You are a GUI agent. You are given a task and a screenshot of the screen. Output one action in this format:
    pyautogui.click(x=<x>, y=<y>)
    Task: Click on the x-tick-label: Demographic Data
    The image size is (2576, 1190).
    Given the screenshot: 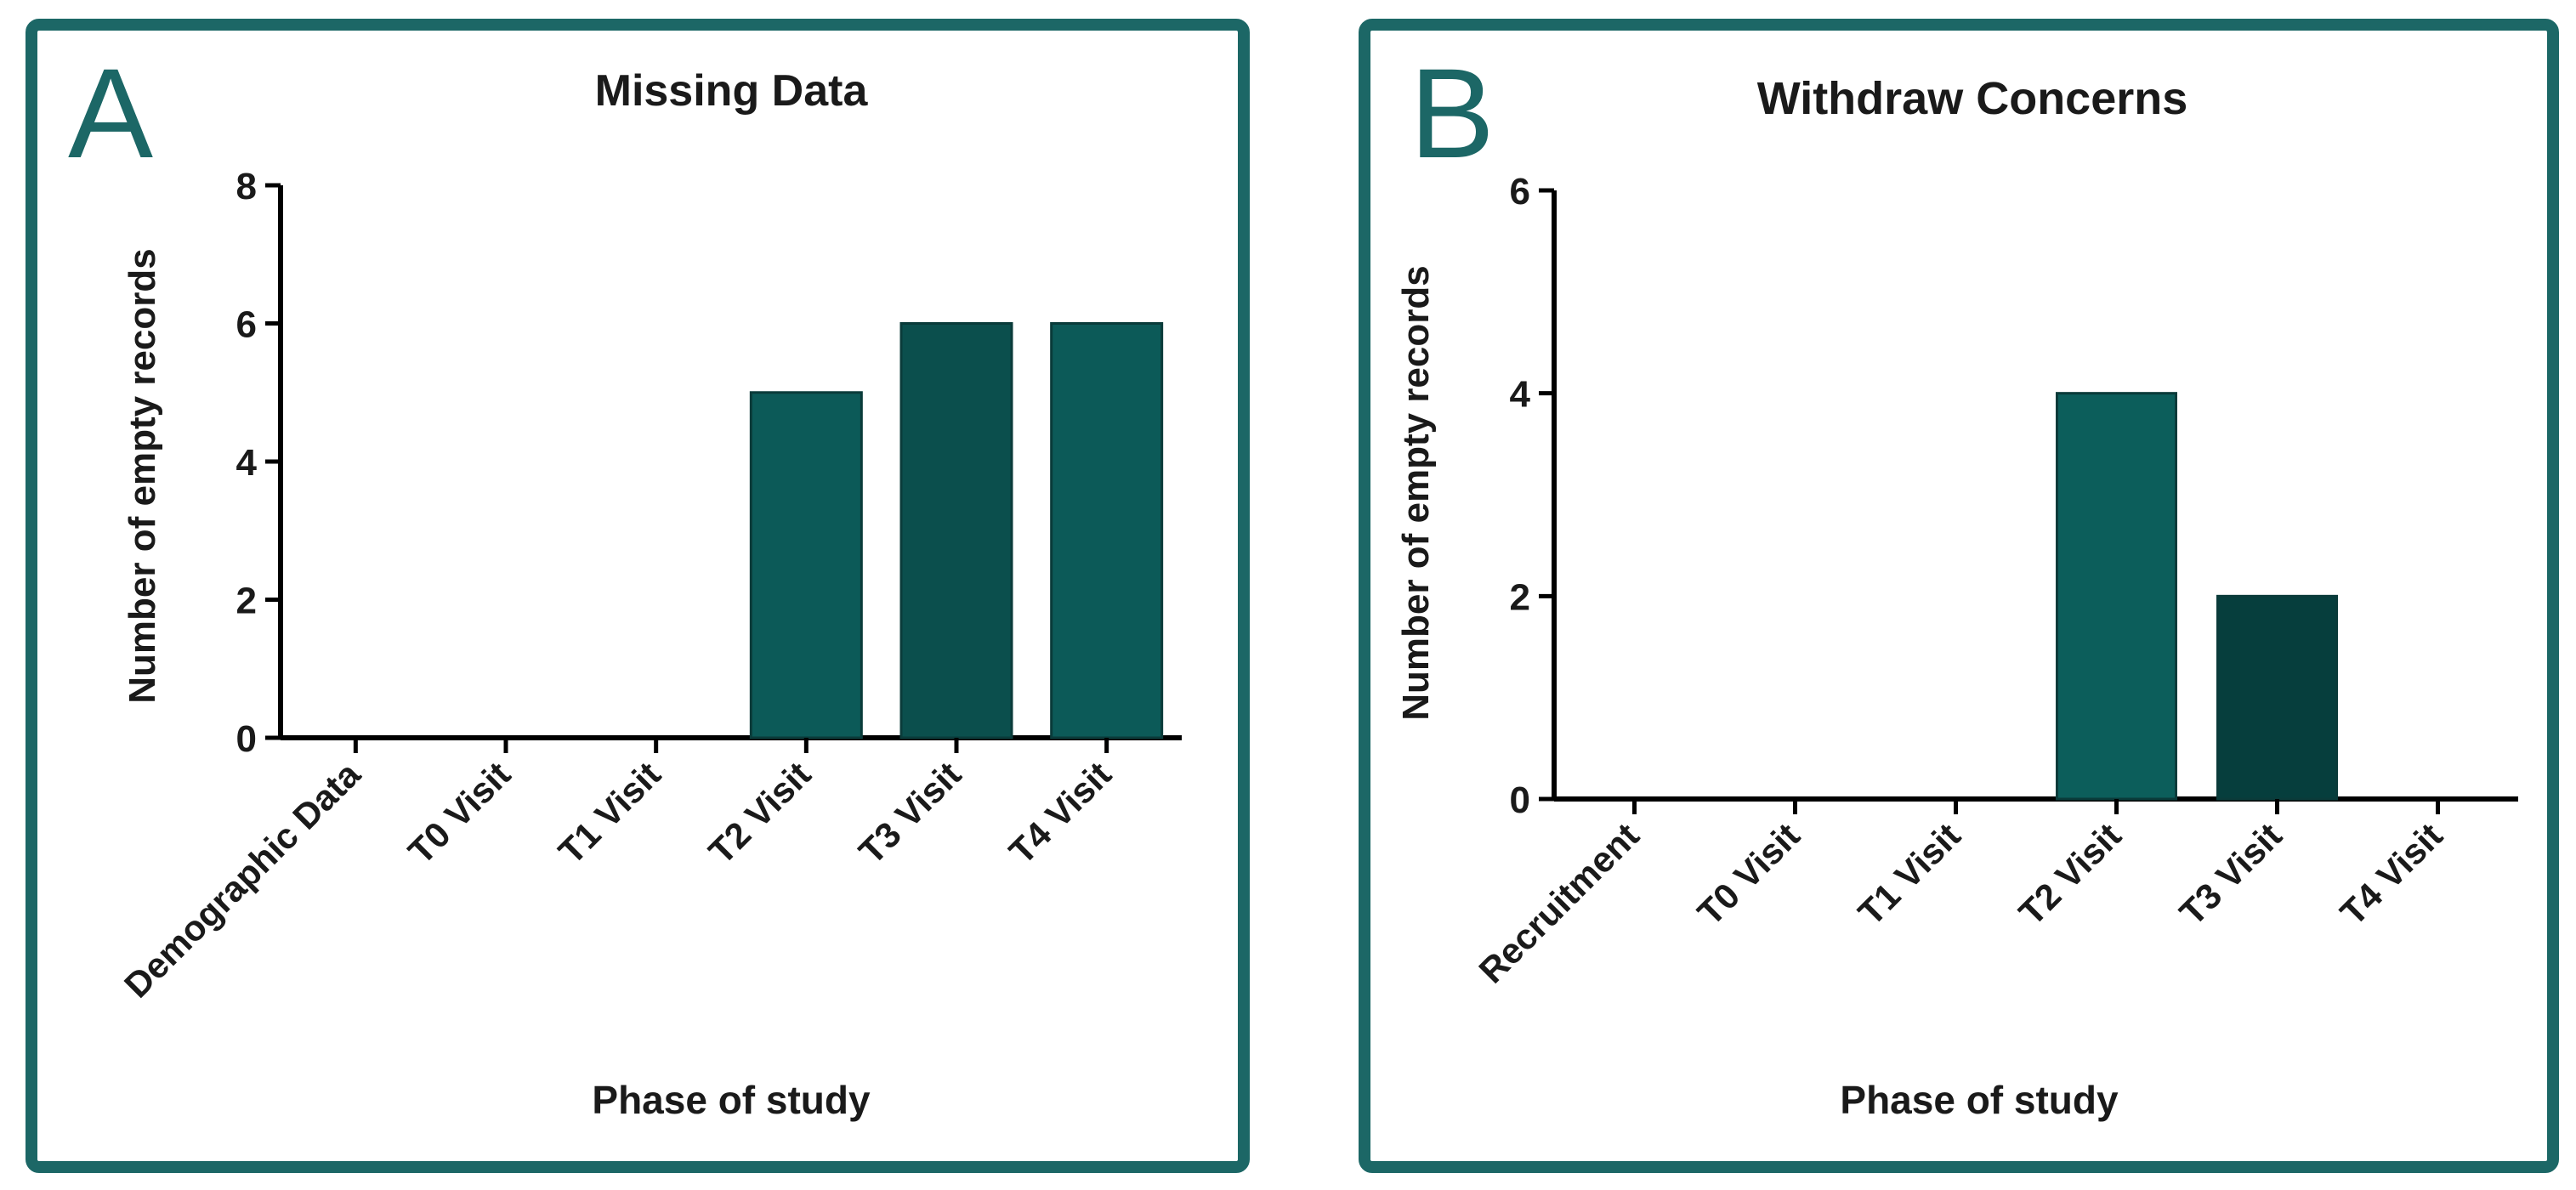 What is the action you would take?
    pyautogui.click(x=242, y=880)
    